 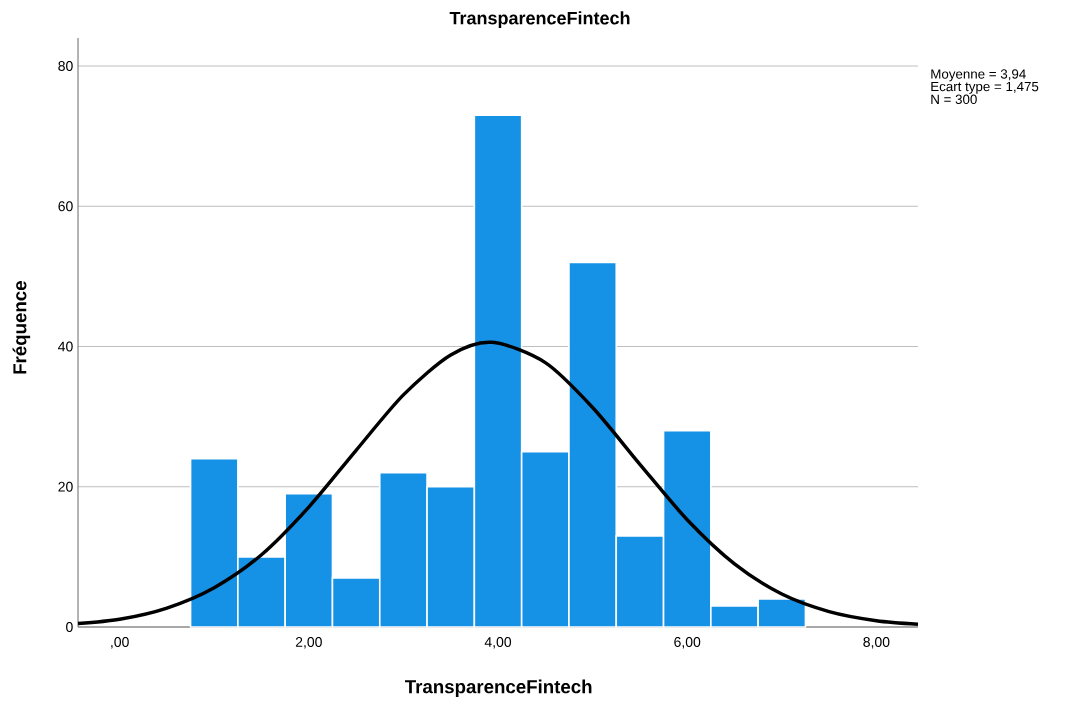 What do you see at coordinates (65, 206) in the screenshot?
I see `y-tick-label: 60` at bounding box center [65, 206].